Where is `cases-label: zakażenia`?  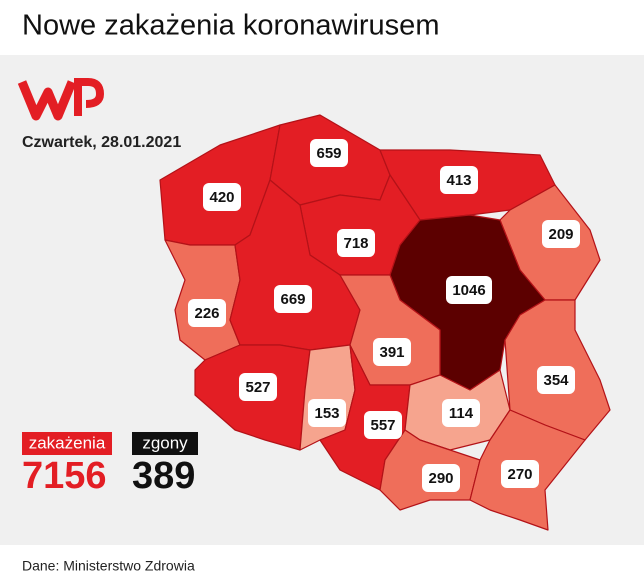
cases-label: zakażenia is located at coordinates (67, 442).